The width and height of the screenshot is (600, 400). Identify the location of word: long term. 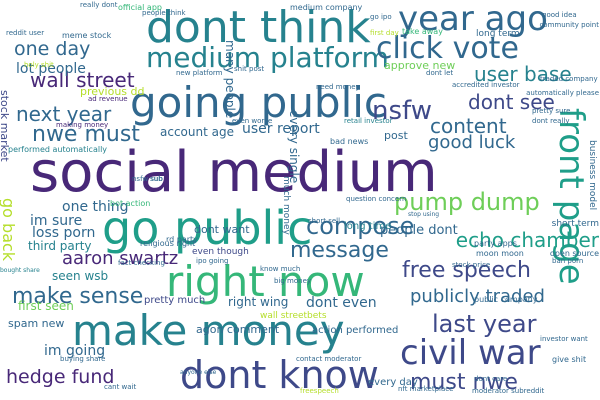
(498, 34).